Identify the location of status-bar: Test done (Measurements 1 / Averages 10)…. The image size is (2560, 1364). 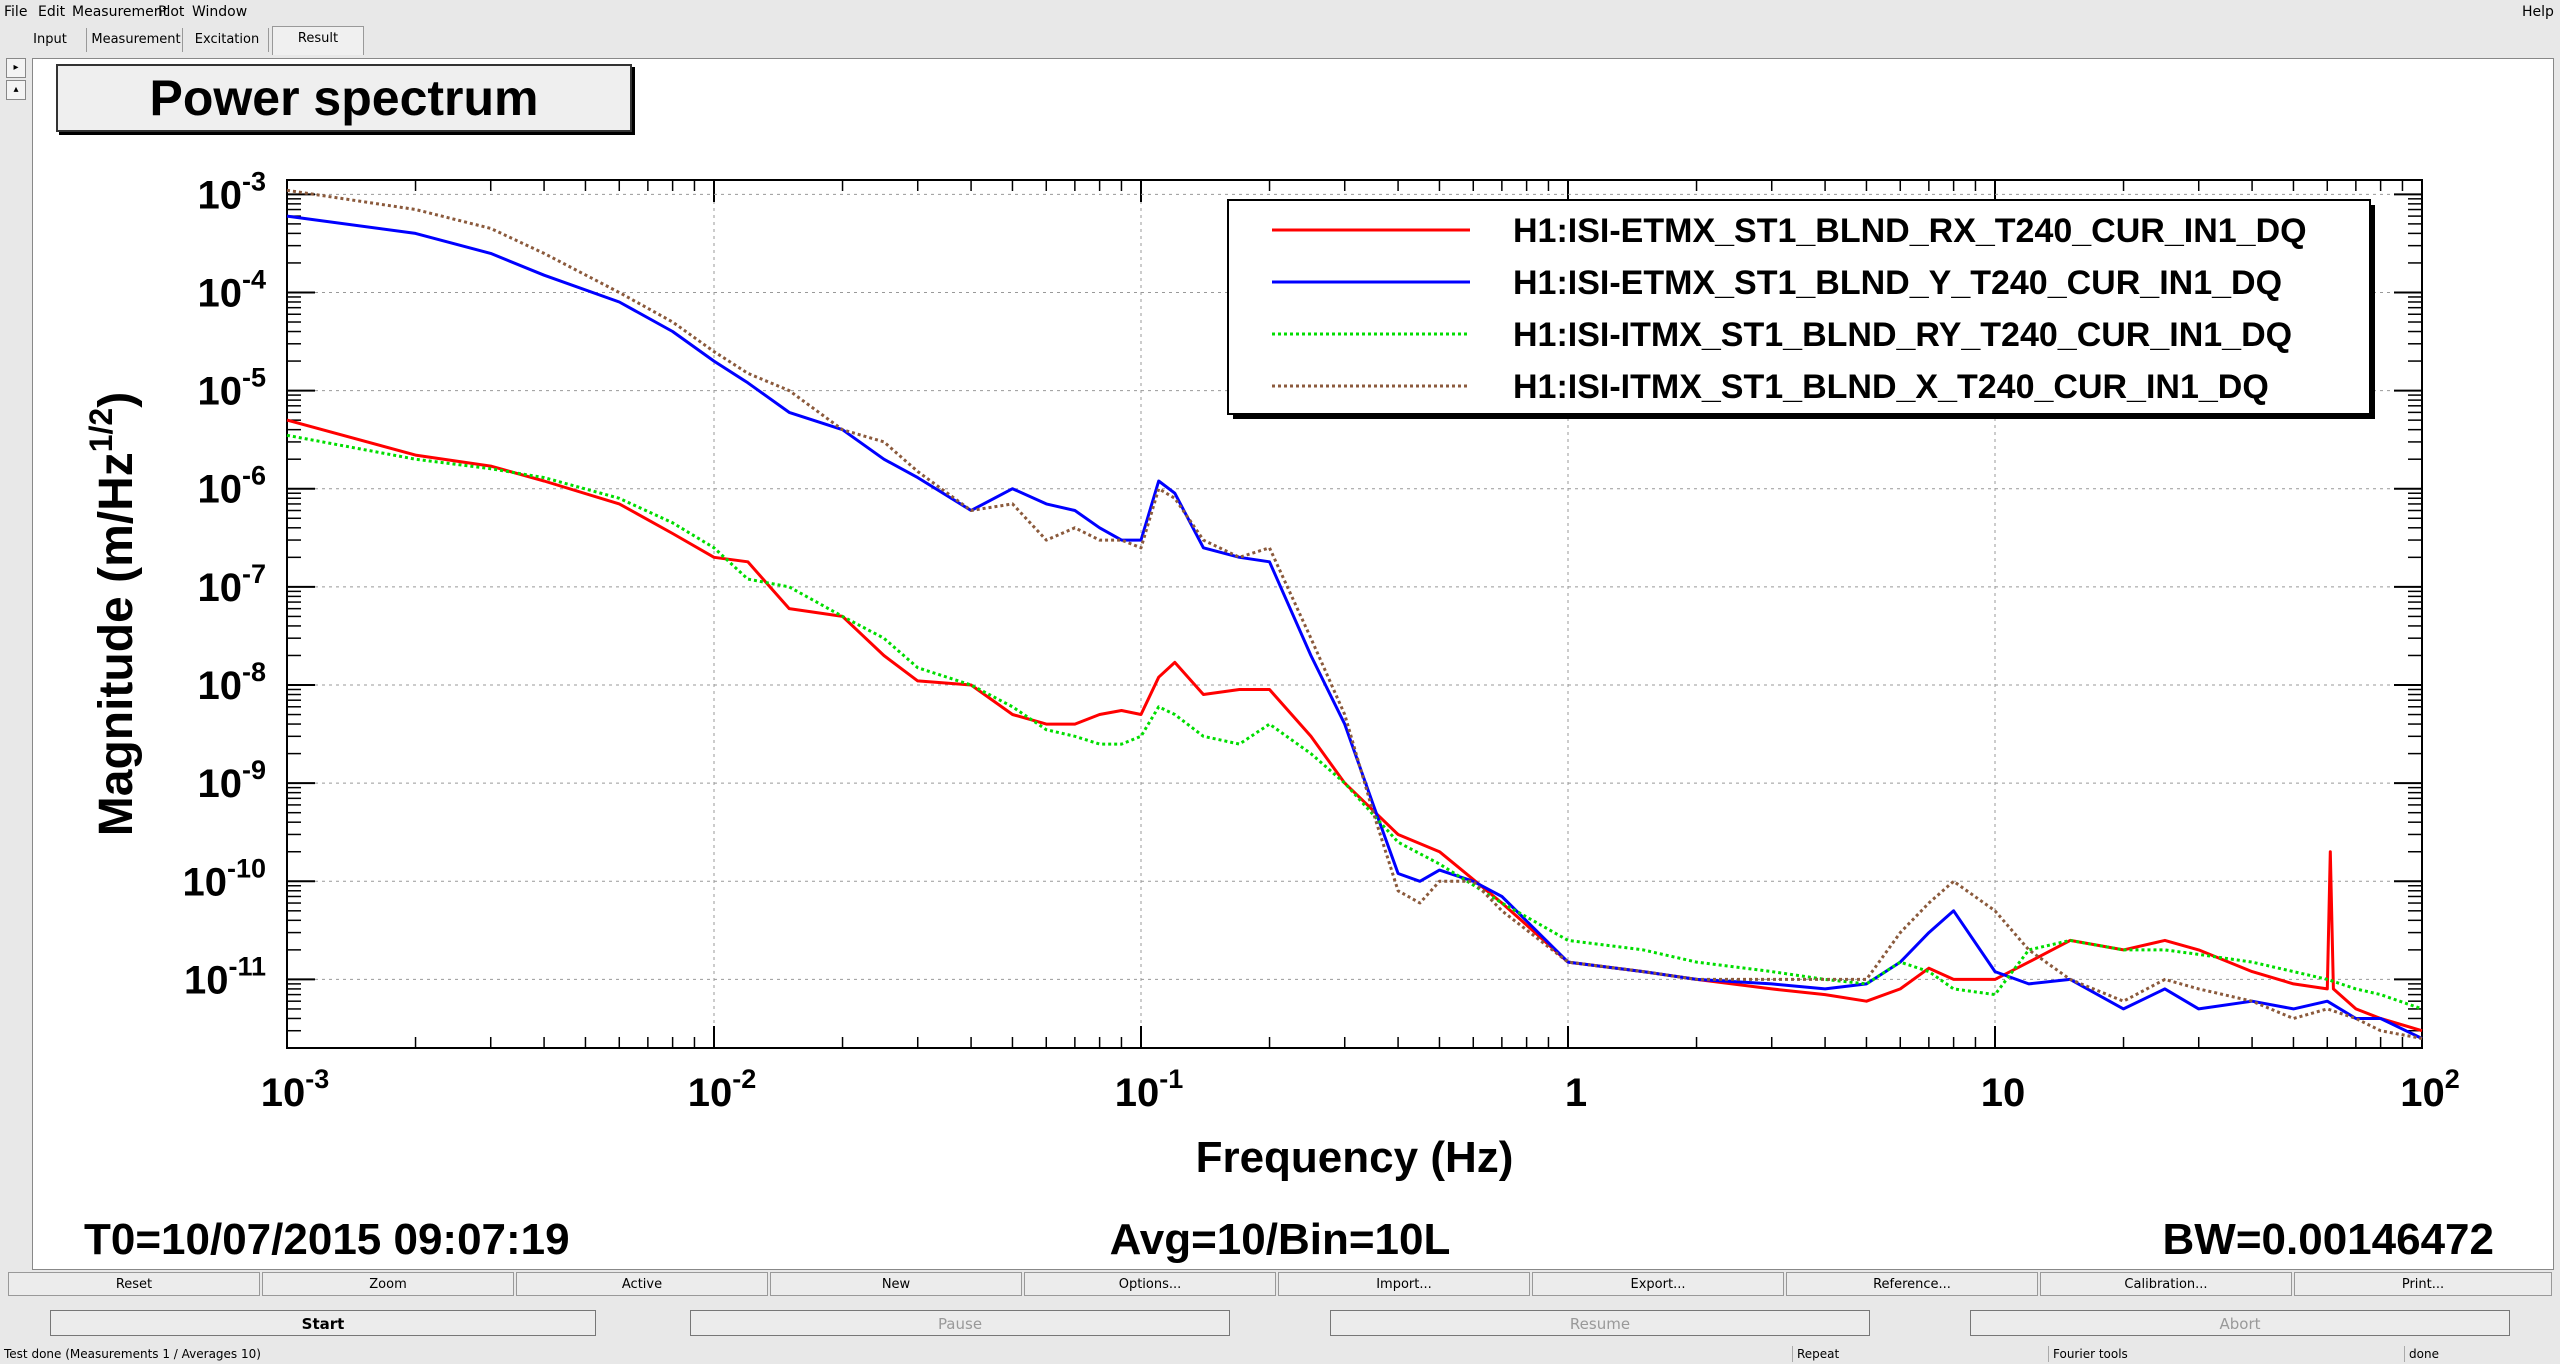
(1280, 1354).